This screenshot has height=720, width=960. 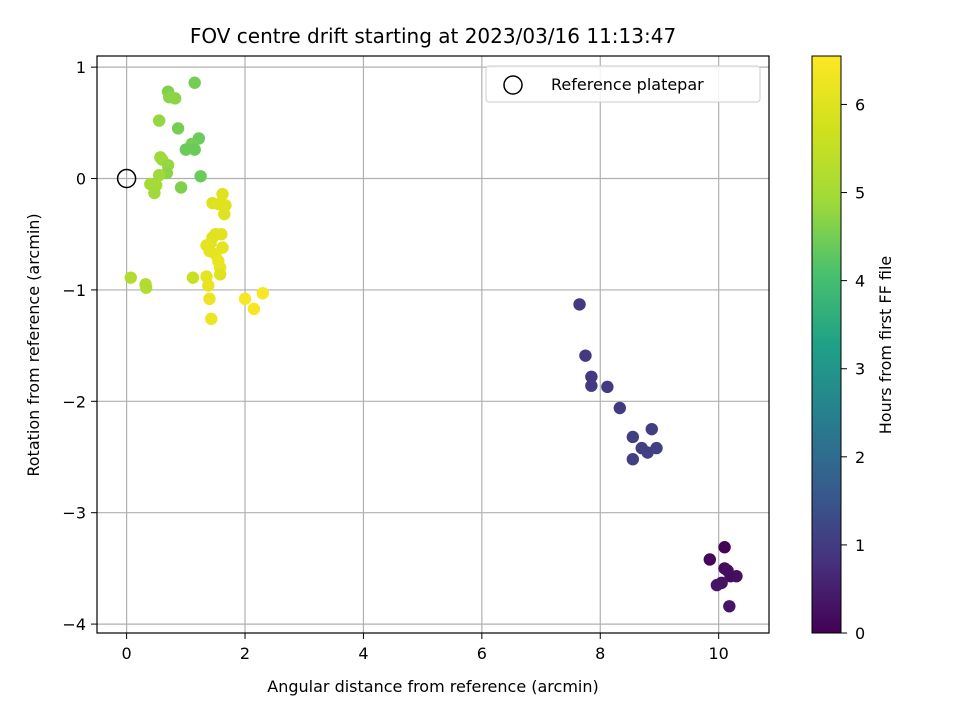 I want to click on x-tick-label: 4, so click(x=363, y=653).